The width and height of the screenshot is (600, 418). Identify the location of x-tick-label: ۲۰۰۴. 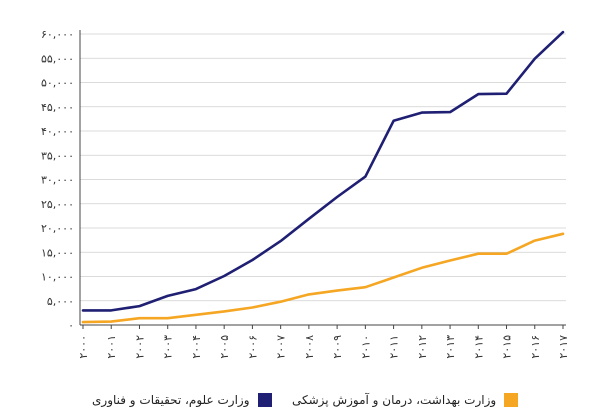
(196, 347).